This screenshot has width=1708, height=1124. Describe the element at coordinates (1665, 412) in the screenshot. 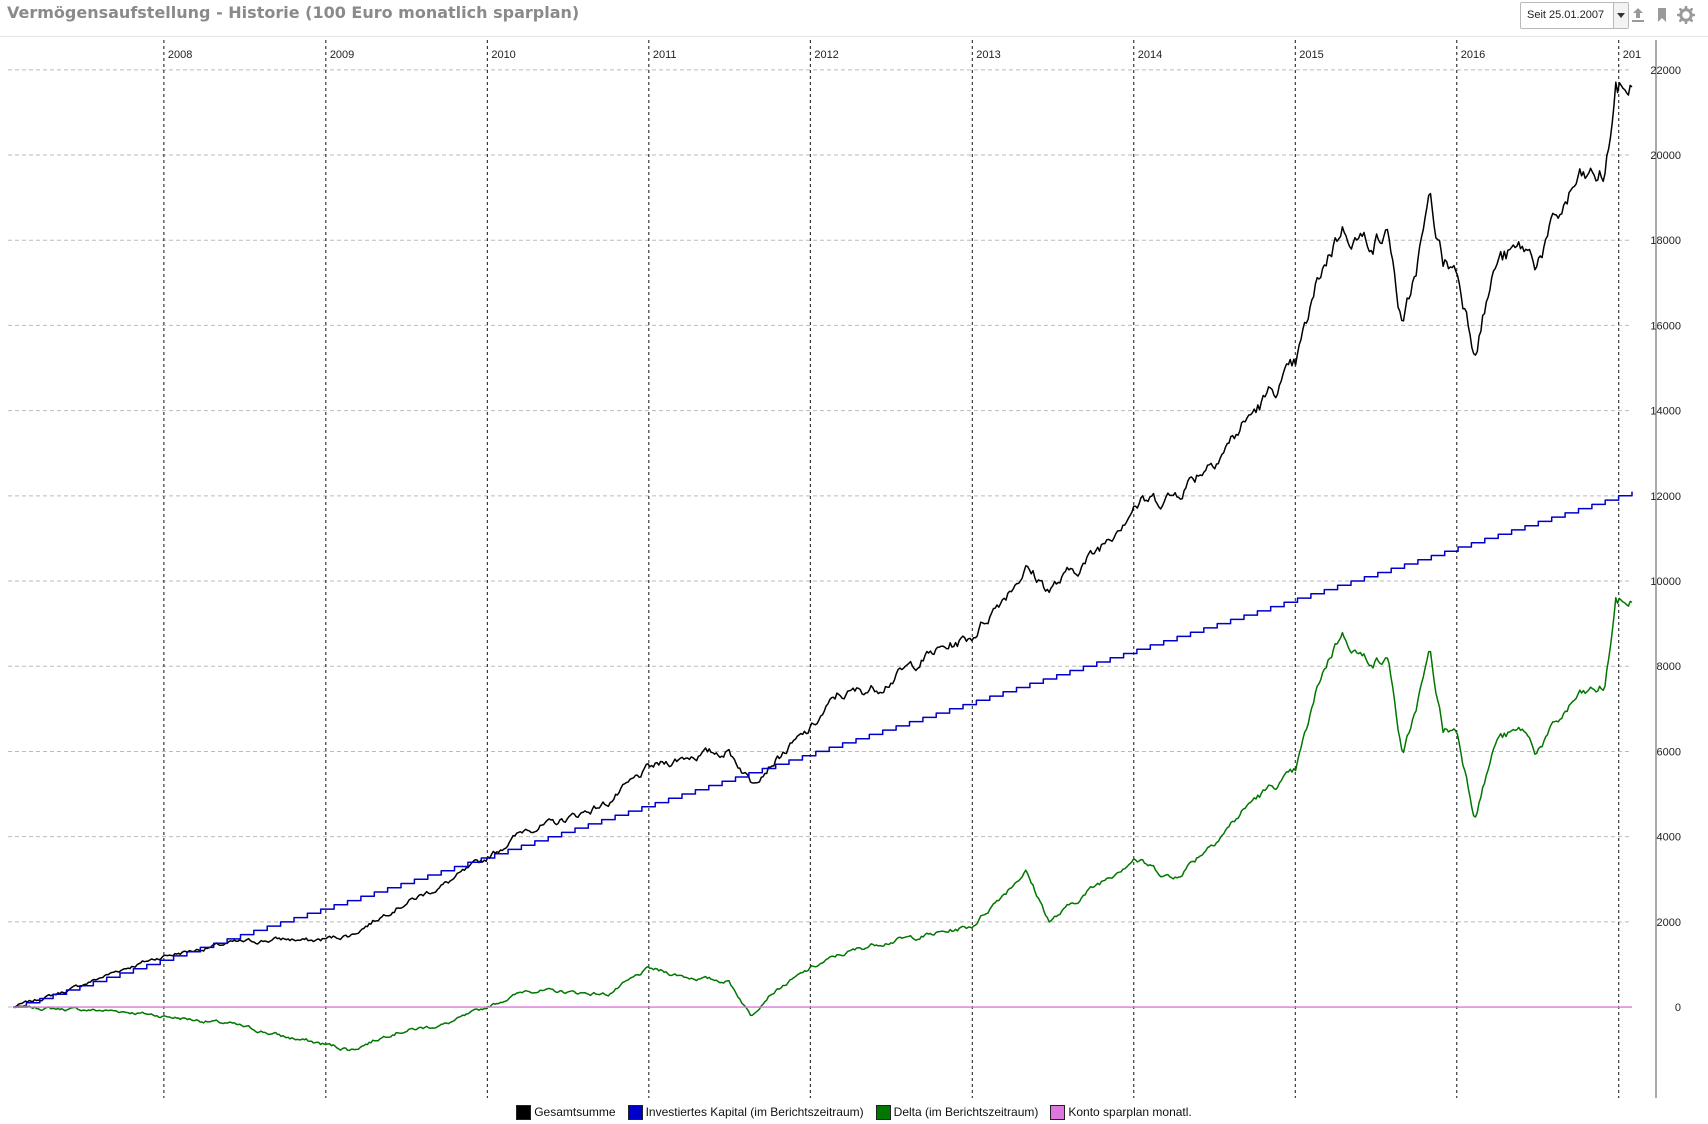

I see `y-tick-label: 14000` at that location.